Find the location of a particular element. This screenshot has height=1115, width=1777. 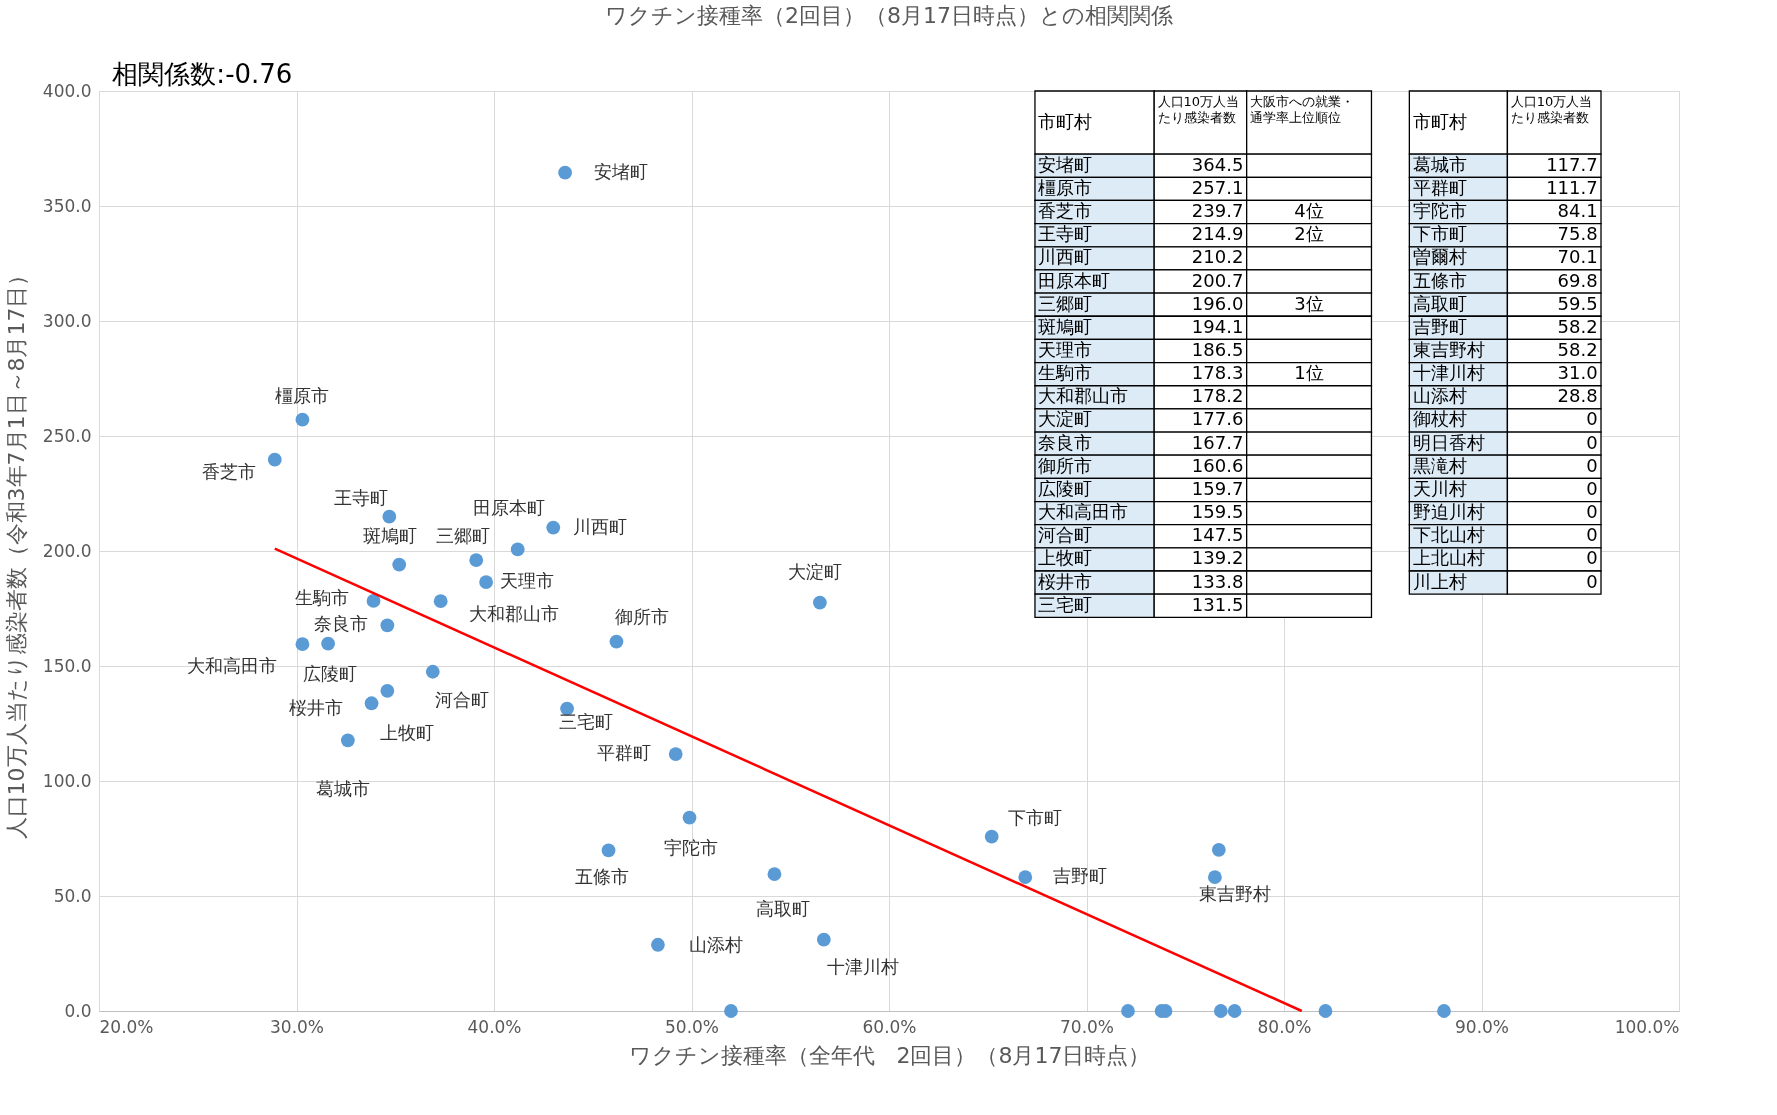

data-label: 大淀町 is located at coordinates (815, 572).